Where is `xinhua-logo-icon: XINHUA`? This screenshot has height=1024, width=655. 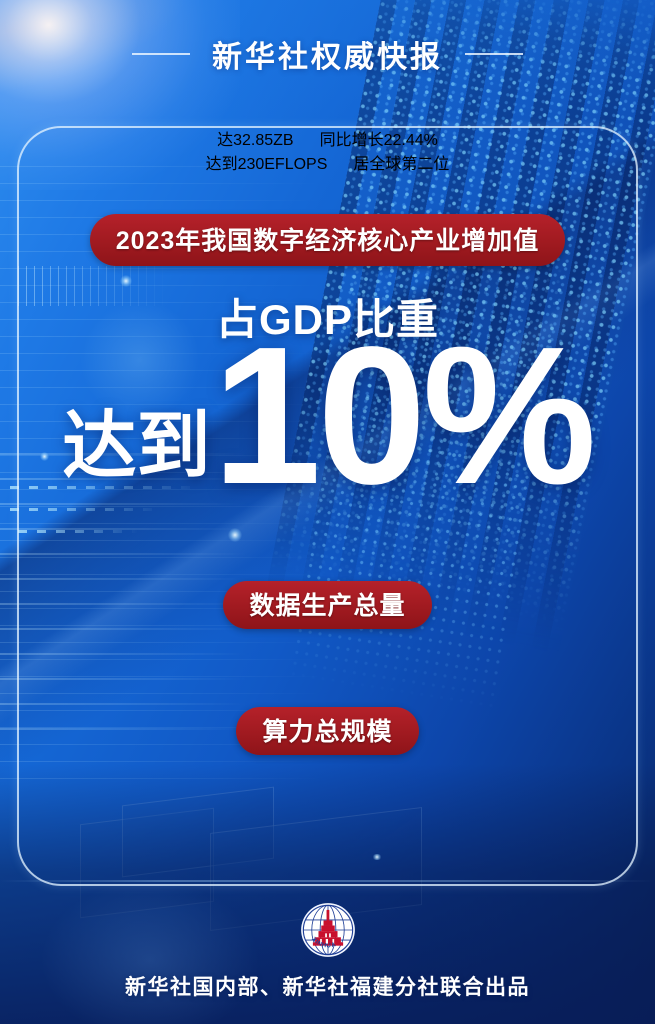
xinhua-logo-icon: XINHUA is located at coordinates (328, 930).